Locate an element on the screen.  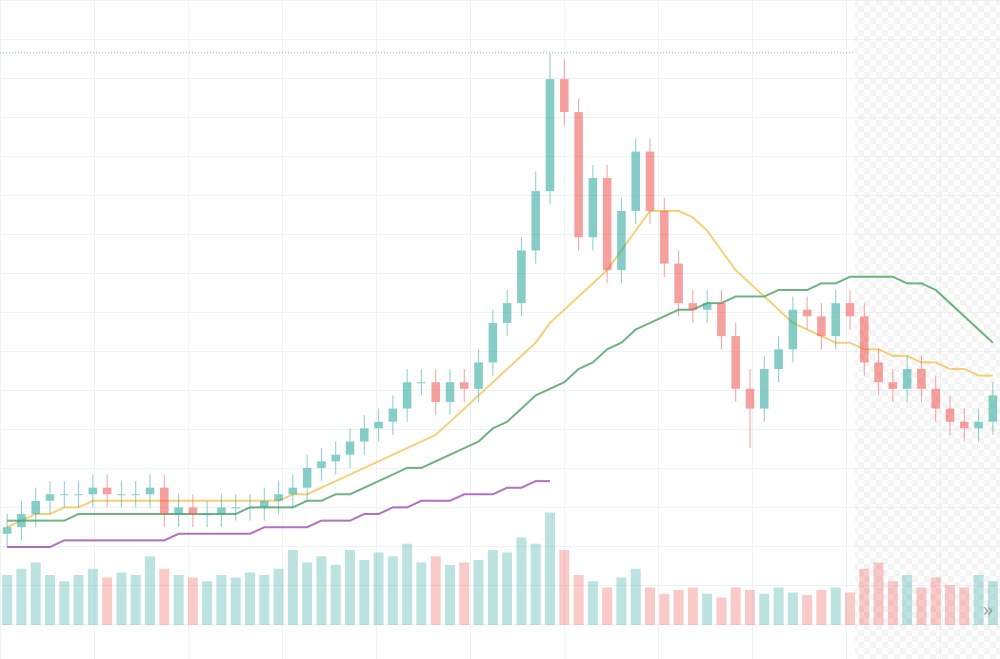
scroll-button: » is located at coordinates (987, 610).